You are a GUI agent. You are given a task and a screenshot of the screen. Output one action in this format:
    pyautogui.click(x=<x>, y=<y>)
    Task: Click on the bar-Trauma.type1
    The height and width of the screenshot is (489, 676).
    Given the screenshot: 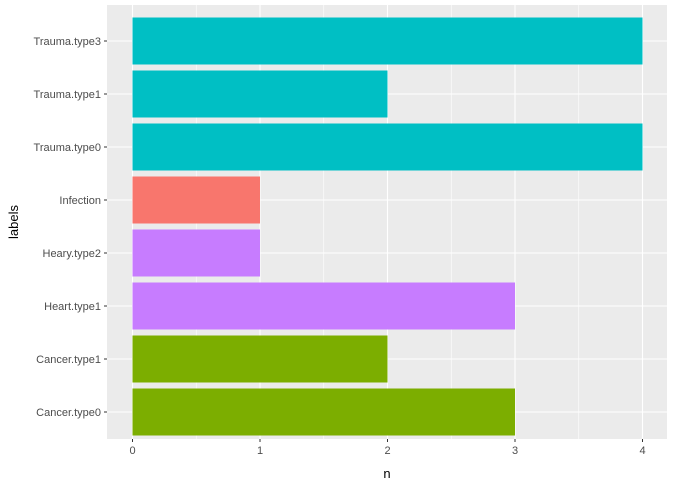 What is the action you would take?
    pyautogui.click(x=260, y=94)
    